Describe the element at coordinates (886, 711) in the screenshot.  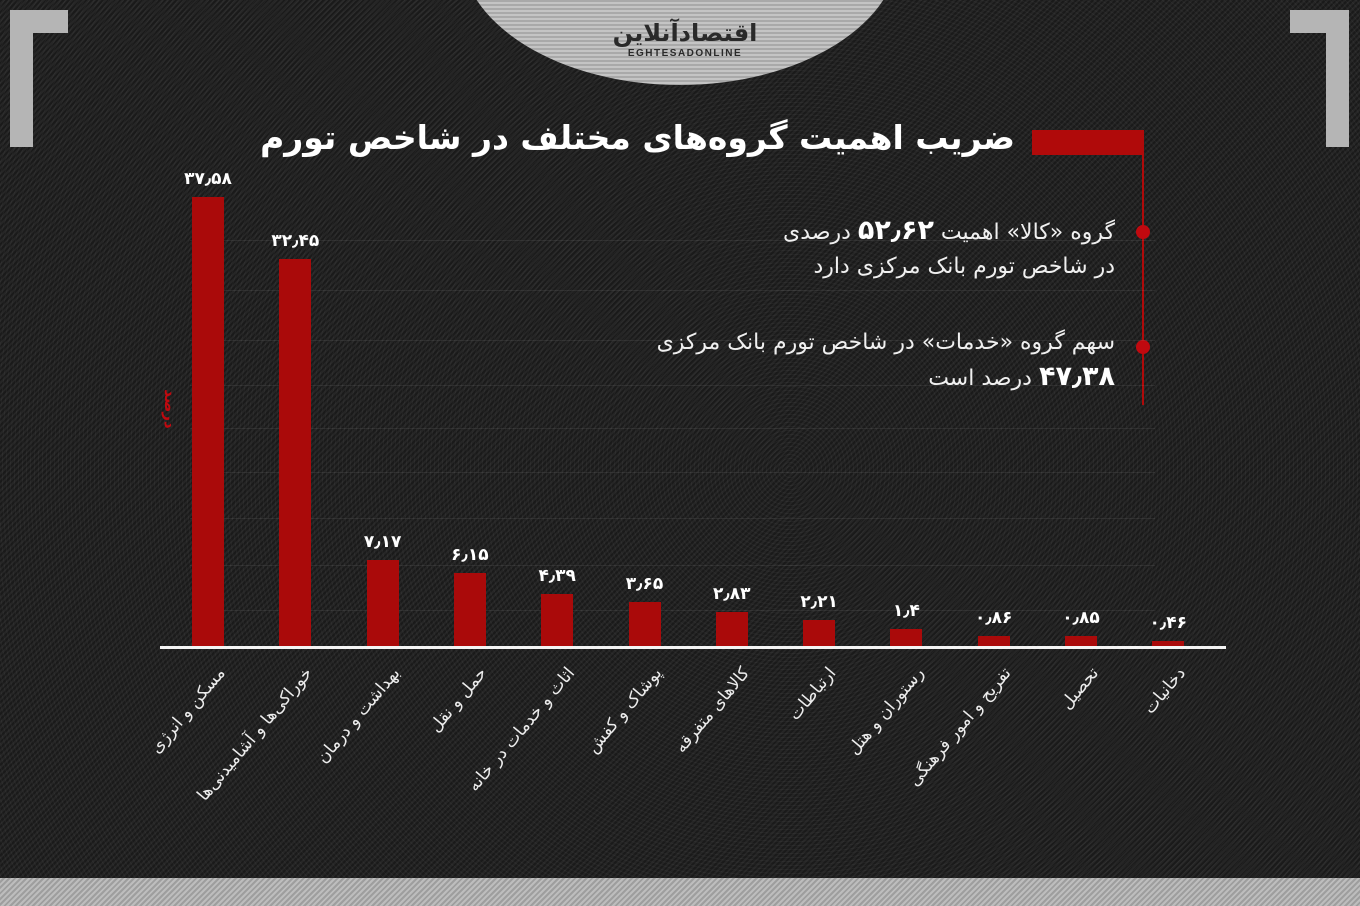
I see `category-label: رستوران و هتل` at that location.